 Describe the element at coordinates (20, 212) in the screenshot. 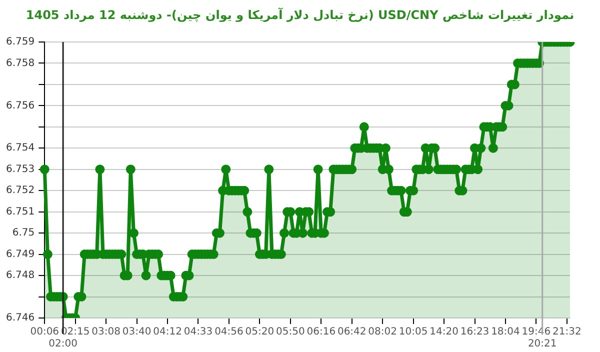

I see `y-tick-label: 6.751` at that location.